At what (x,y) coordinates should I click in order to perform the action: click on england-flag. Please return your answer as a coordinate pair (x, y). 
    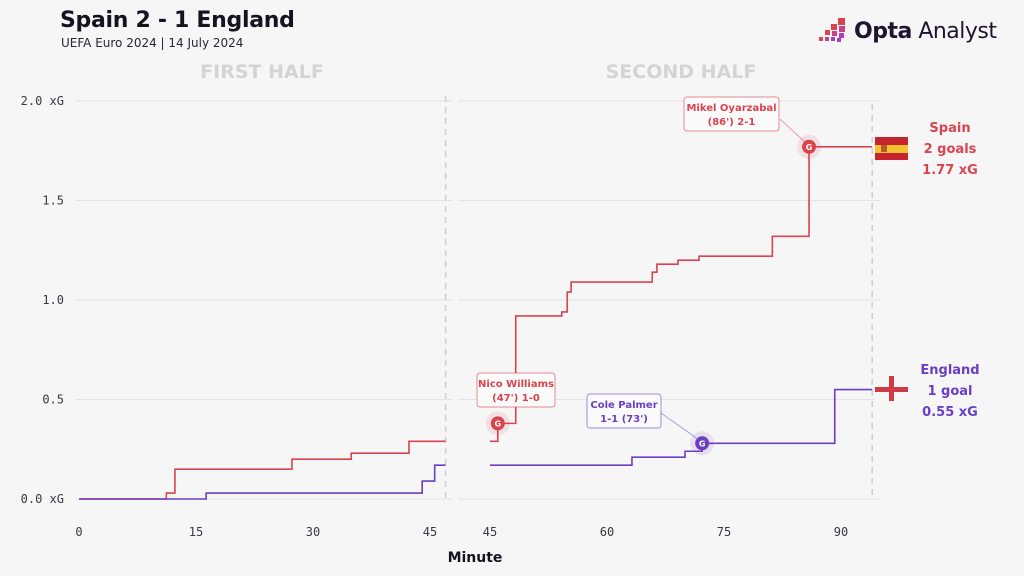
    Looking at the image, I should click on (891, 388).